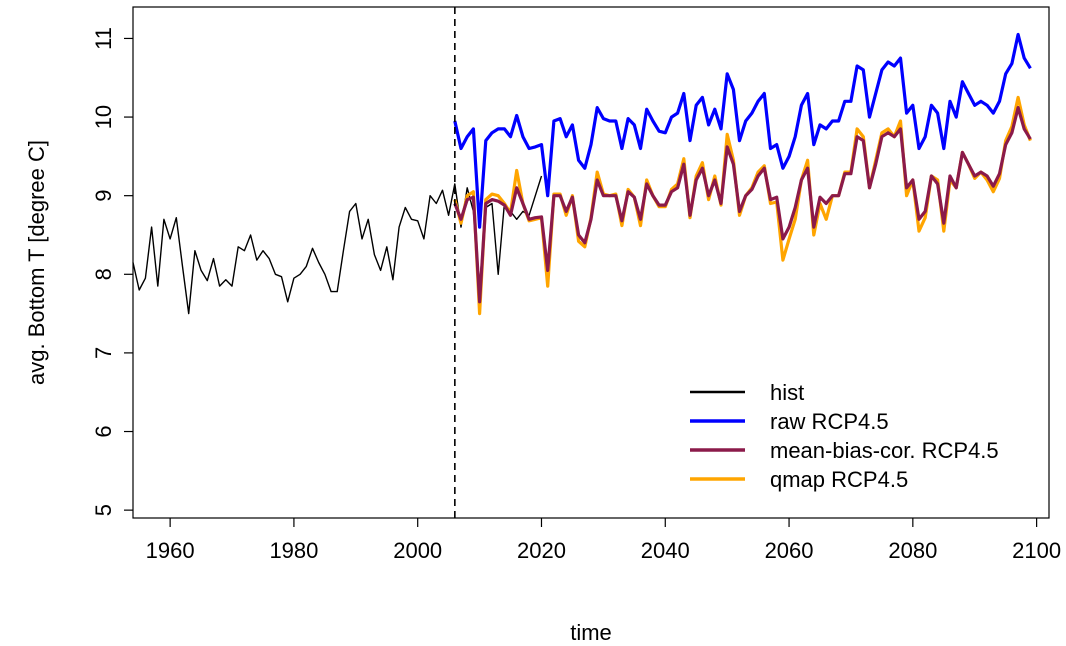 This screenshot has width=1066, height=646. Describe the element at coordinates (103, 353) in the screenshot. I see `y-tick-label: 7` at that location.